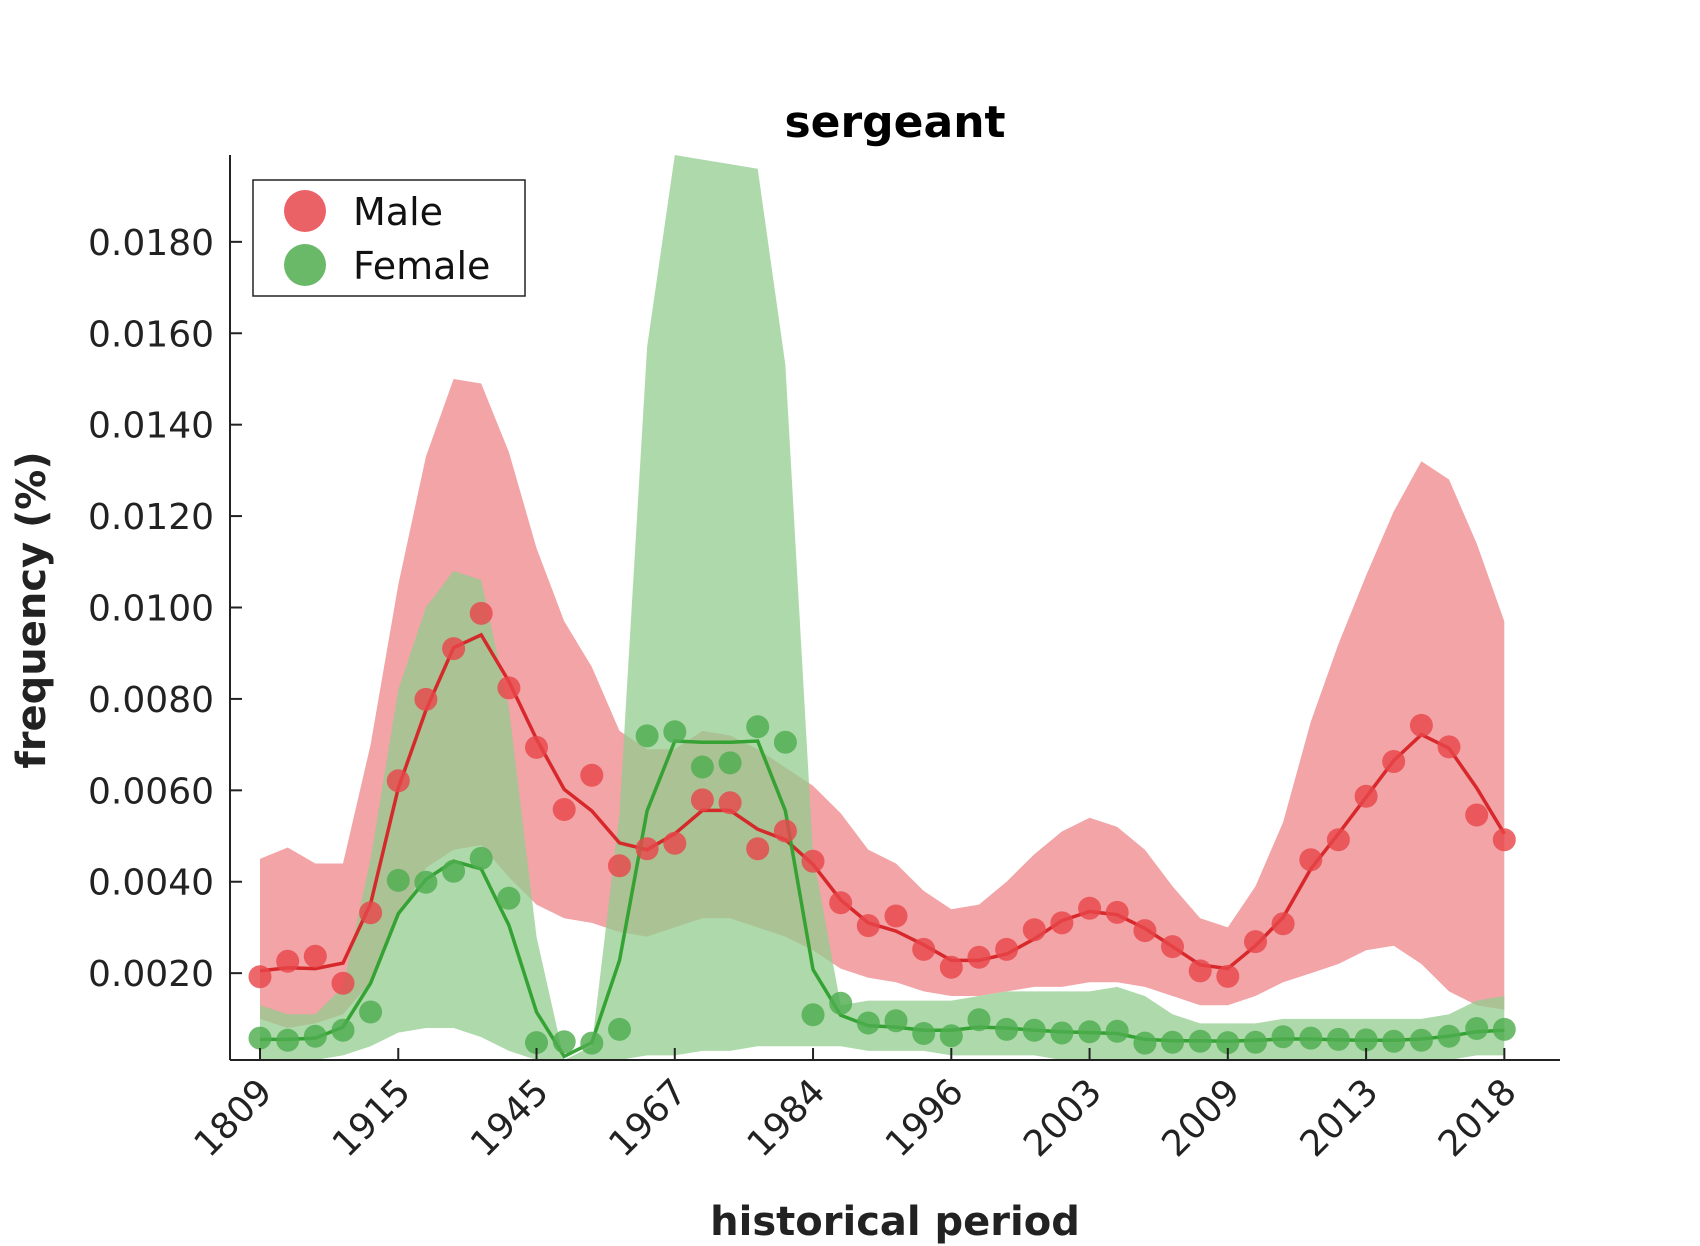 This screenshot has height=1246, width=1700. I want to click on y-tick-label: 0.0120, so click(151, 517).